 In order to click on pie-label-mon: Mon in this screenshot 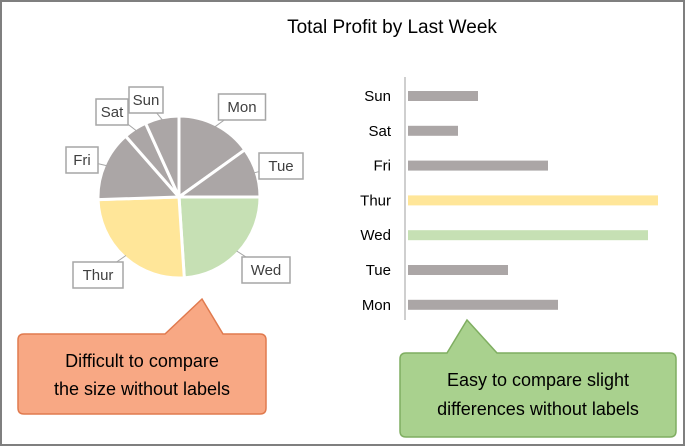, I will do `click(240, 110)`.